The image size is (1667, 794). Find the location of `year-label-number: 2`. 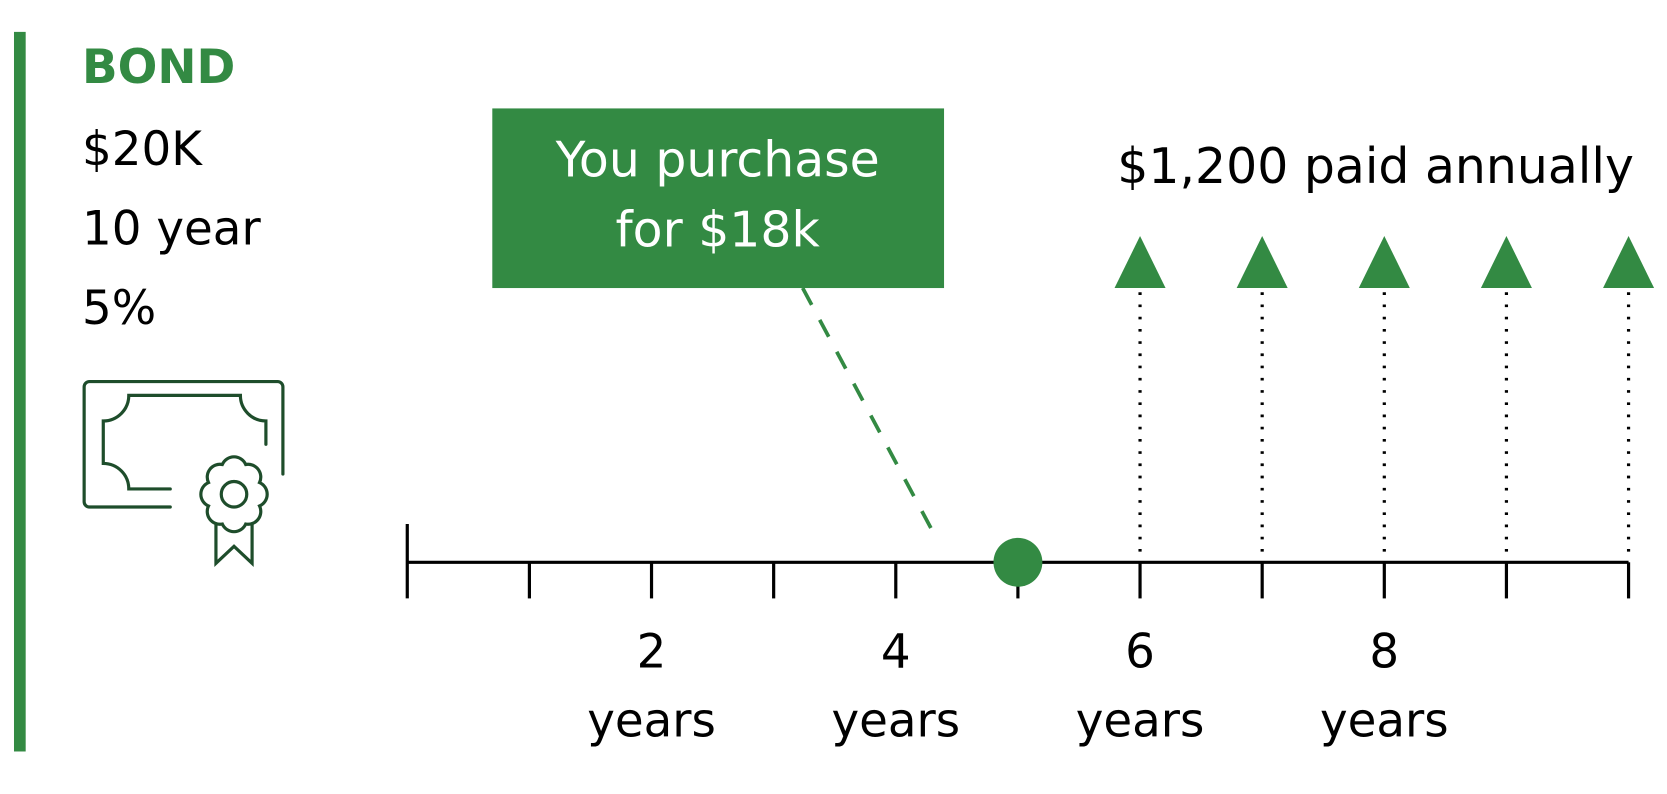

year-label-number: 2 is located at coordinates (652, 653).